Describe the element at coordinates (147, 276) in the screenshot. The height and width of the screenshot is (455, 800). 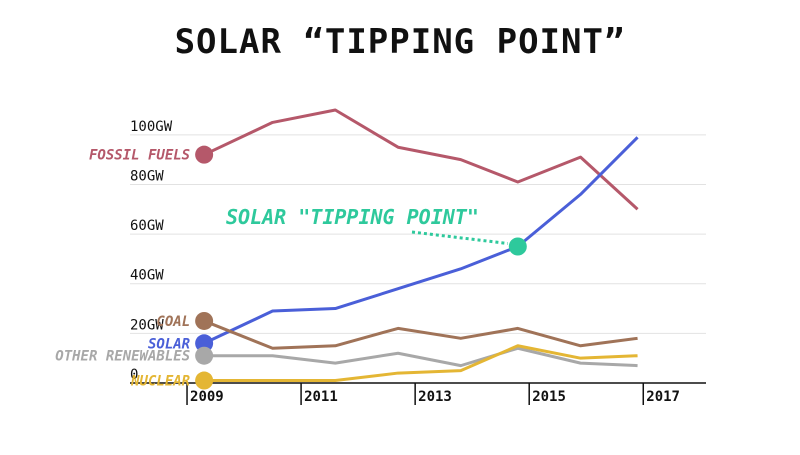
I see `y-tick-label: 40GW` at that location.